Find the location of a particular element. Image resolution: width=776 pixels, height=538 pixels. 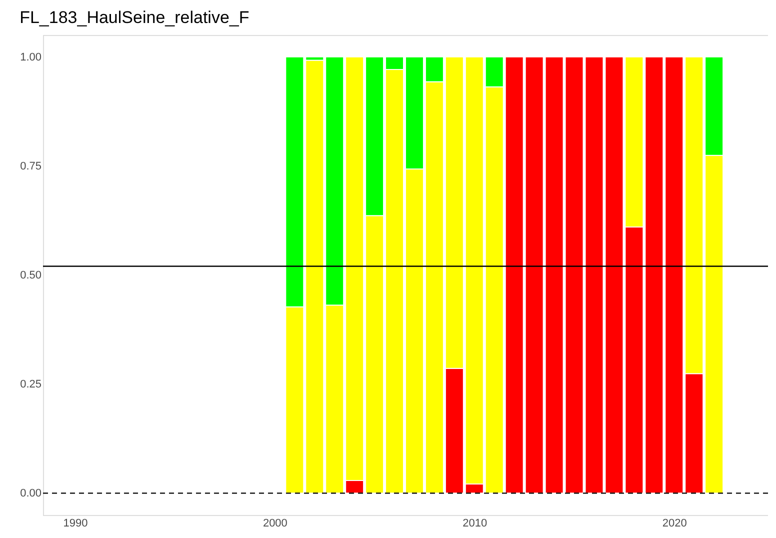

x-tick-label: 2010 is located at coordinates (475, 524).